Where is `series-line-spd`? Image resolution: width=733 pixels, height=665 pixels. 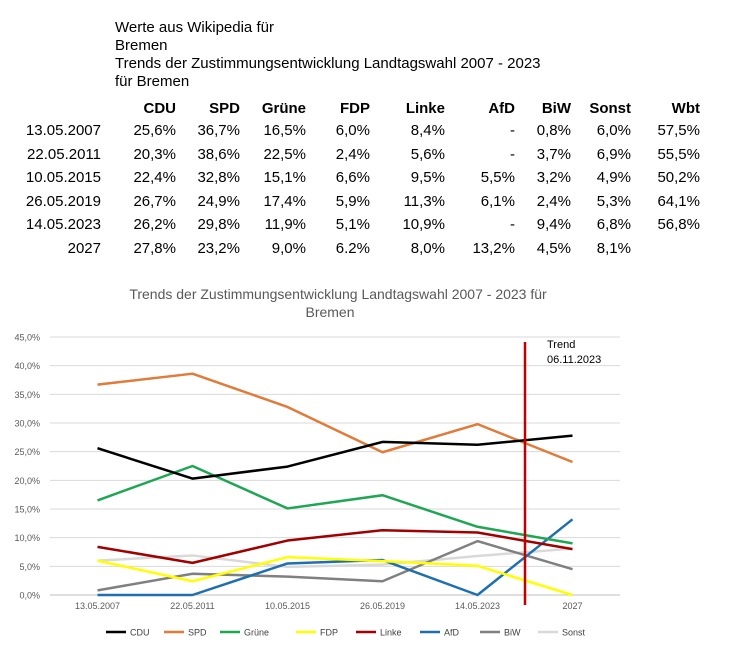
series-line-spd is located at coordinates (335, 418).